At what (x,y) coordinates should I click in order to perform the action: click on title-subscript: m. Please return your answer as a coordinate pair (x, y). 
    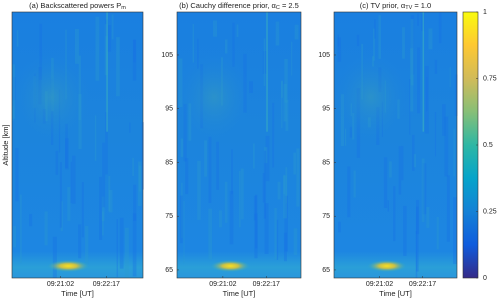
    Looking at the image, I should click on (123, 8).